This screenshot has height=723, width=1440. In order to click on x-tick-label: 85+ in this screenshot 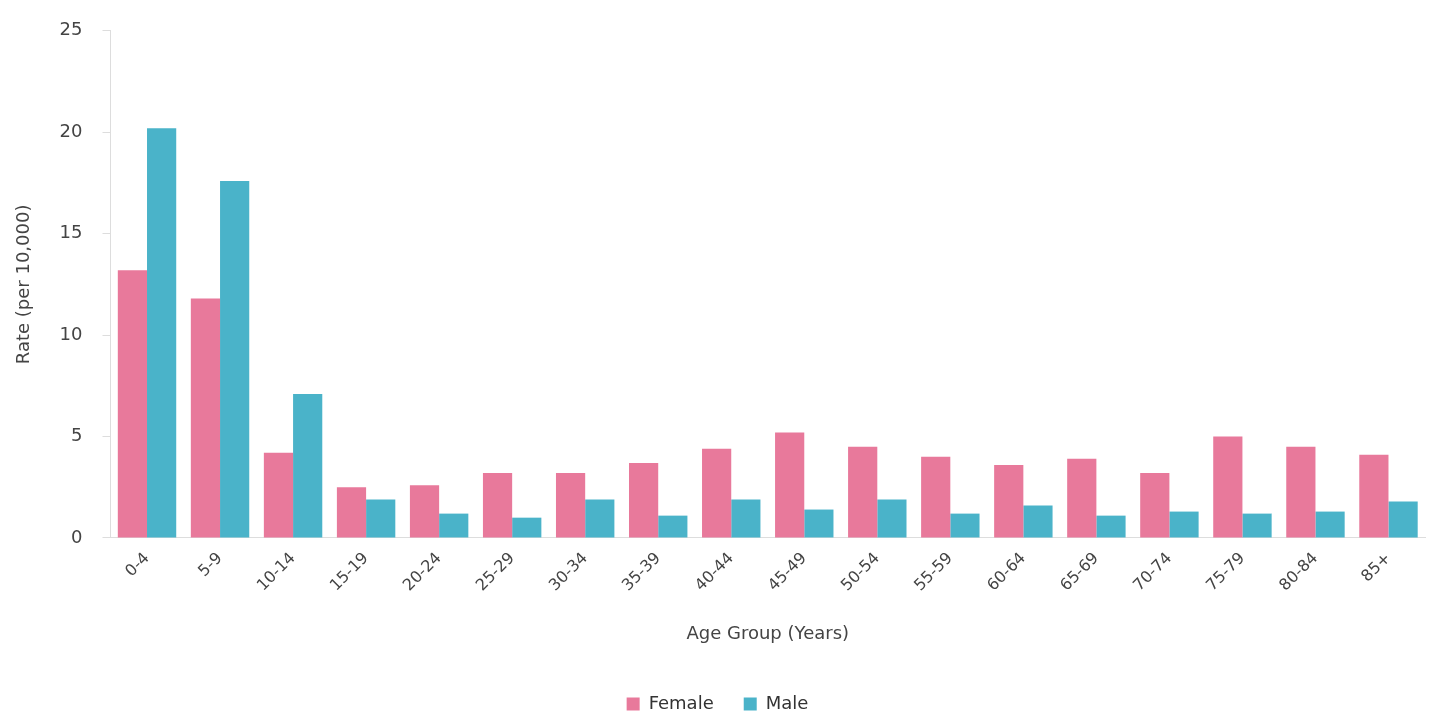, I will do `click(1375, 567)`.